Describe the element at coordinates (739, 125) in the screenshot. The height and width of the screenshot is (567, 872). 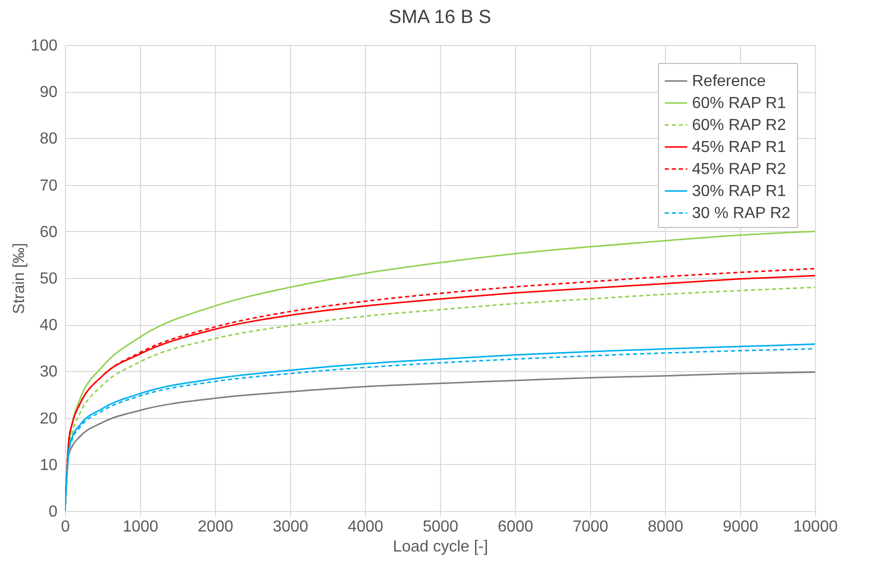
I see `legend-label: 60% RAP R2` at that location.